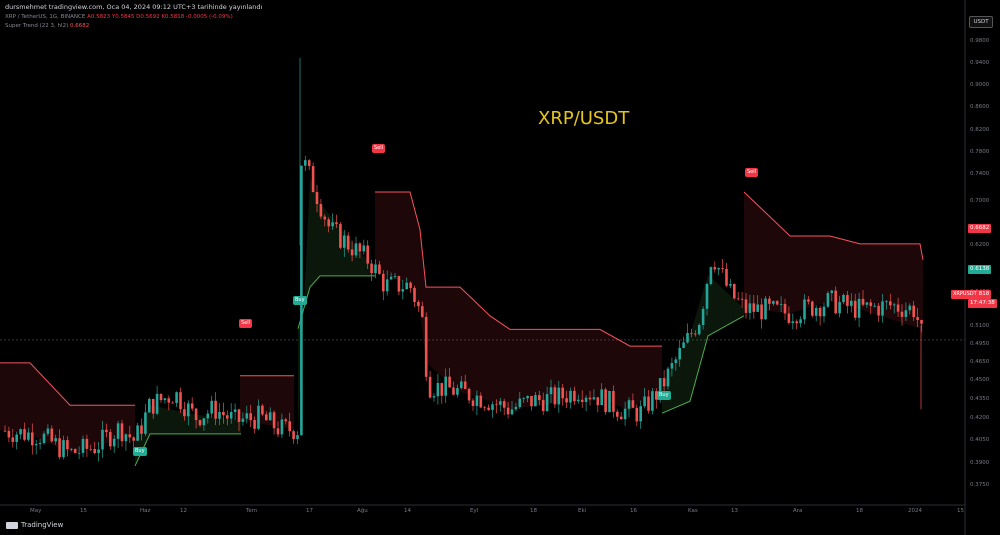 This screenshot has width=1000, height=535. What do you see at coordinates (34, 525) in the screenshot?
I see `tradingview-logo: TradingView` at bounding box center [34, 525].